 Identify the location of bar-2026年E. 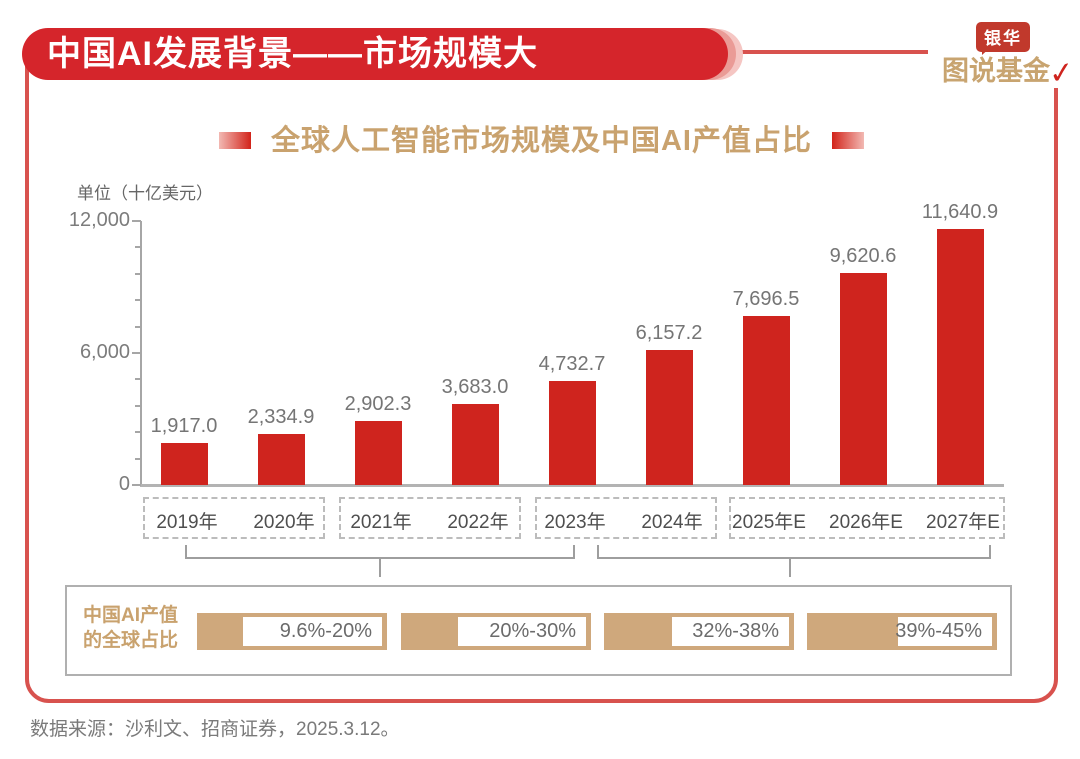
(863, 379).